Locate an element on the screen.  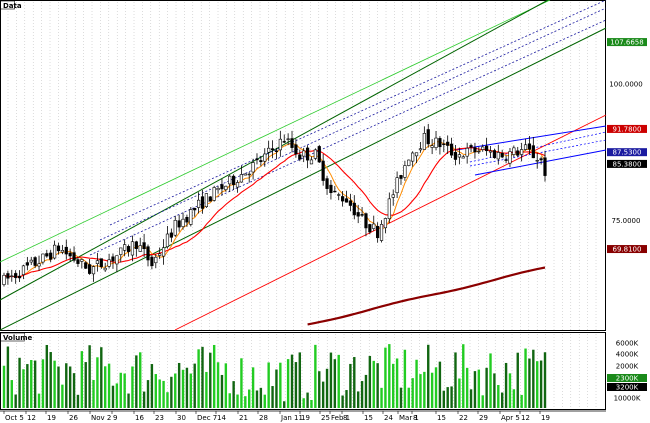
price-marker-box is located at coordinates (627, 128).